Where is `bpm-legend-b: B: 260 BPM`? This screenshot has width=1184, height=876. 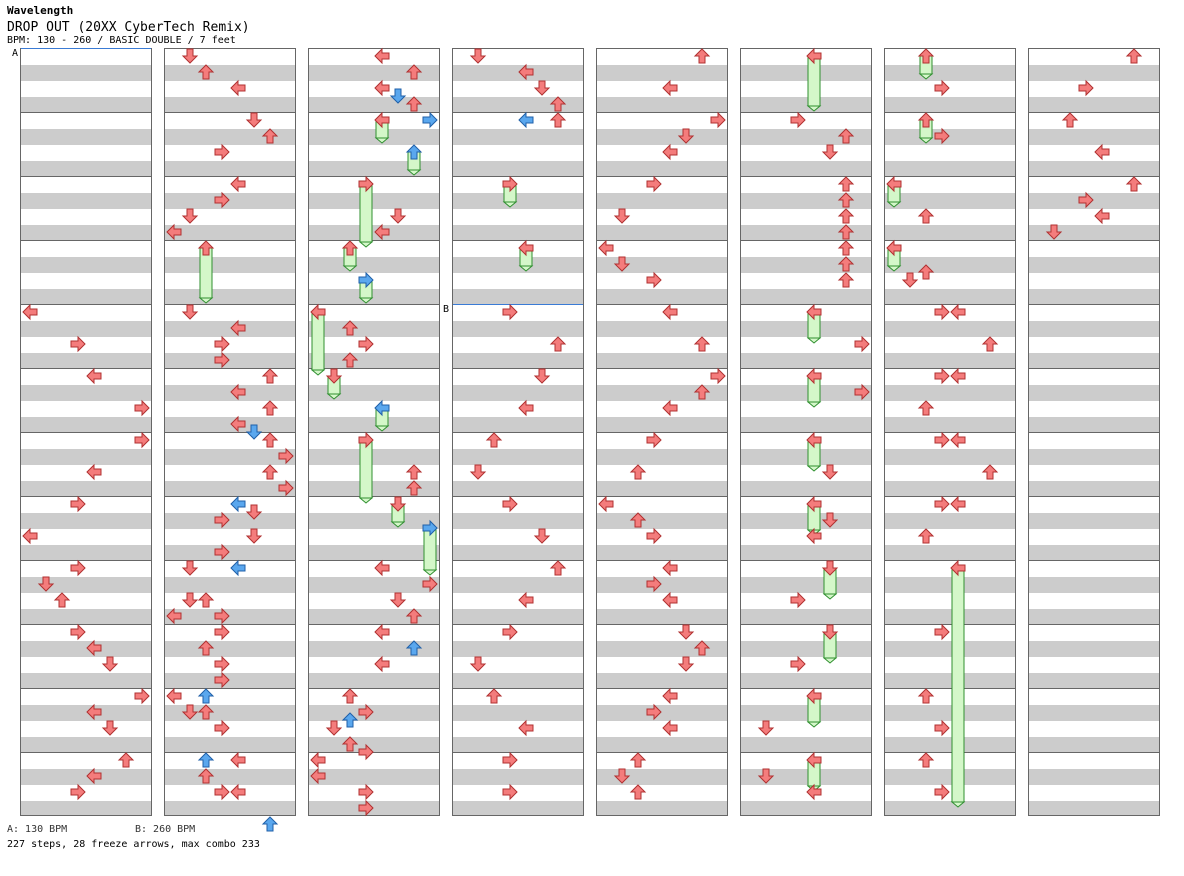 bpm-legend-b: B: 260 BPM is located at coordinates (165, 829).